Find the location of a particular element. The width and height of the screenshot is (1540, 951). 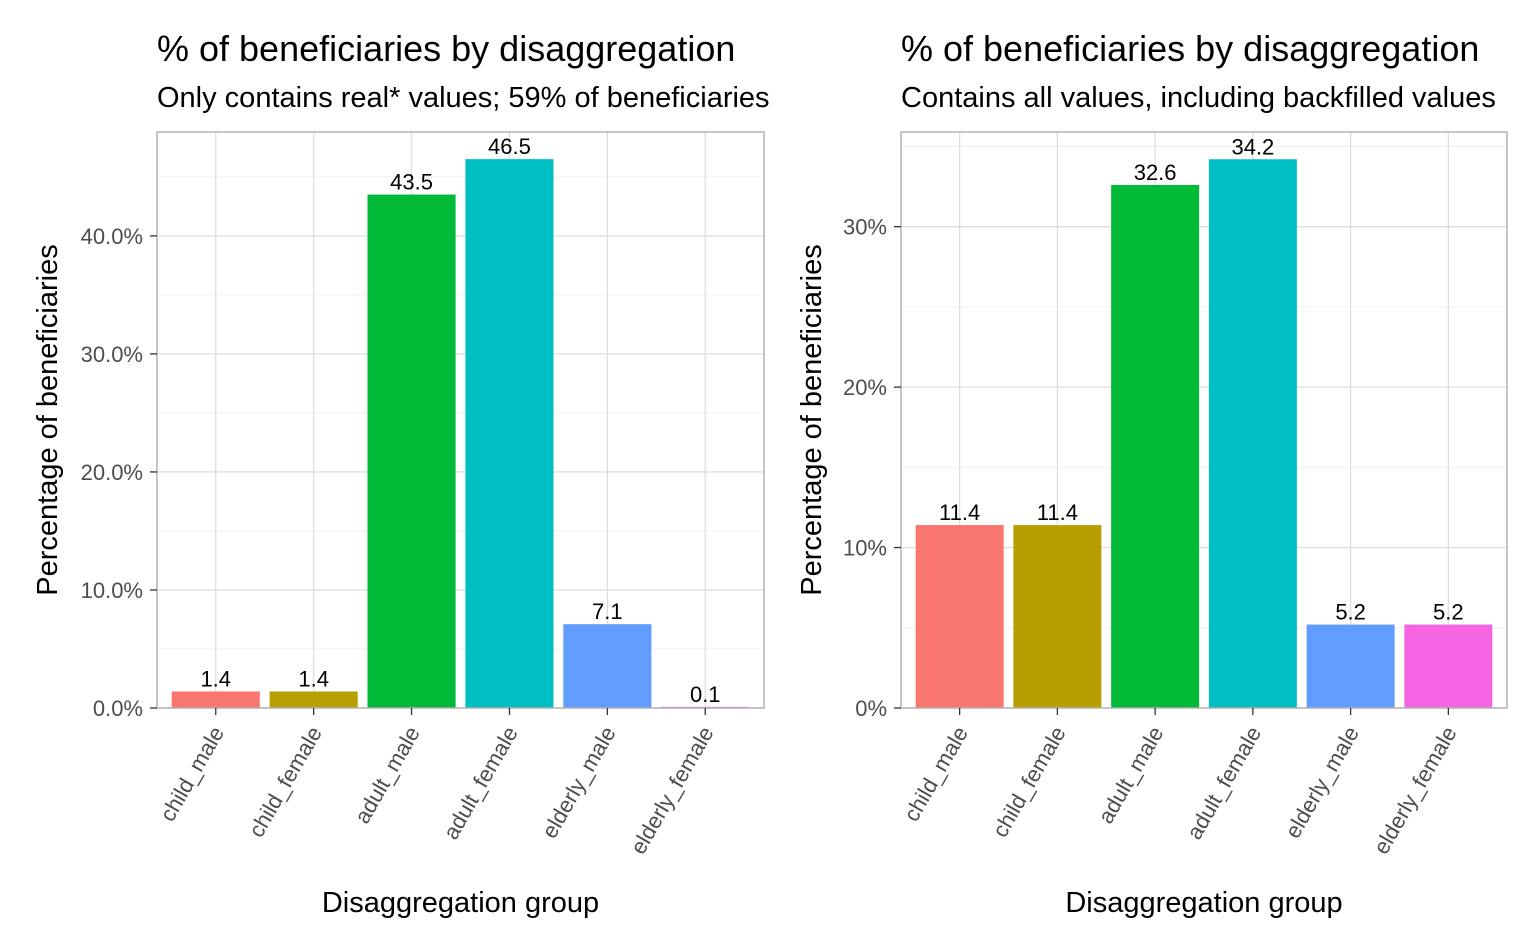

data-label: 46.5 is located at coordinates (509, 146).